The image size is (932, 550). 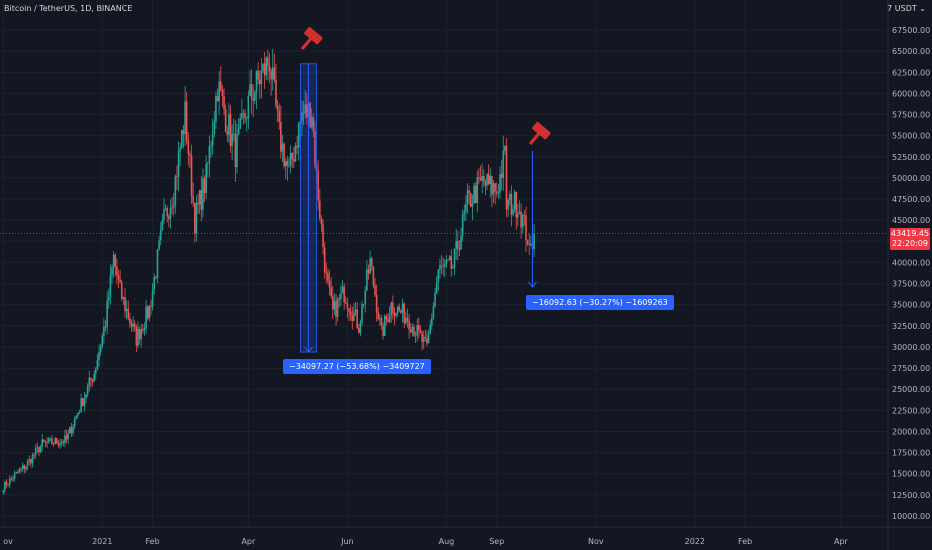 What do you see at coordinates (8, 541) in the screenshot?
I see `x-tick-label: ov` at bounding box center [8, 541].